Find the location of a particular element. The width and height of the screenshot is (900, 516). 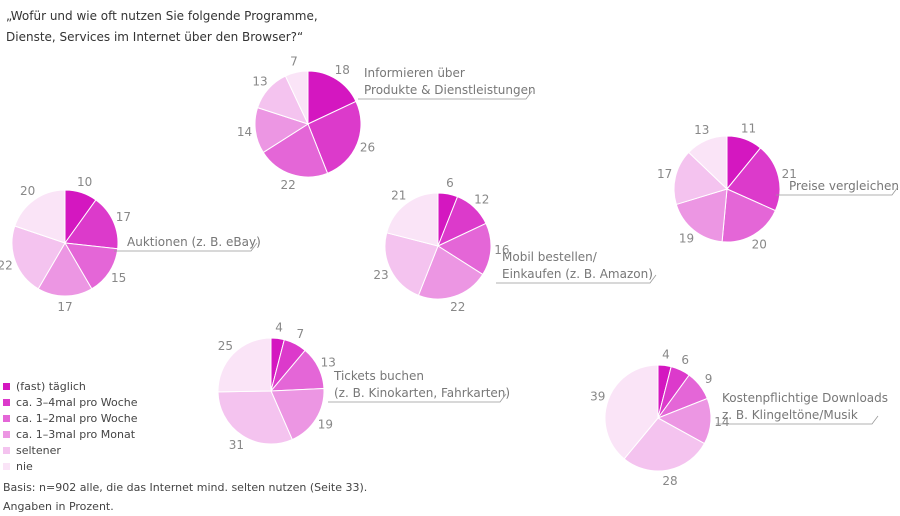

value-label-monthly: 17 is located at coordinates (64, 307).